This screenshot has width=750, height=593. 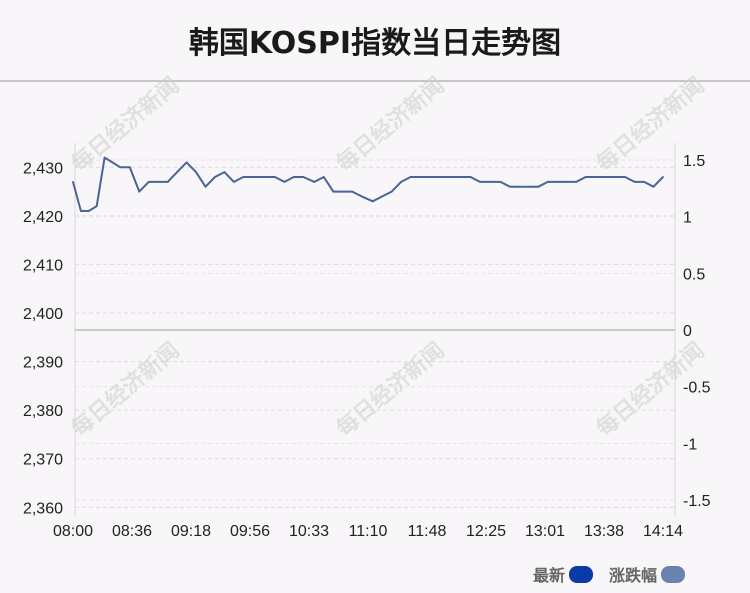 What do you see at coordinates (687, 331) in the screenshot?
I see `y-right-tick-label: 0` at bounding box center [687, 331].